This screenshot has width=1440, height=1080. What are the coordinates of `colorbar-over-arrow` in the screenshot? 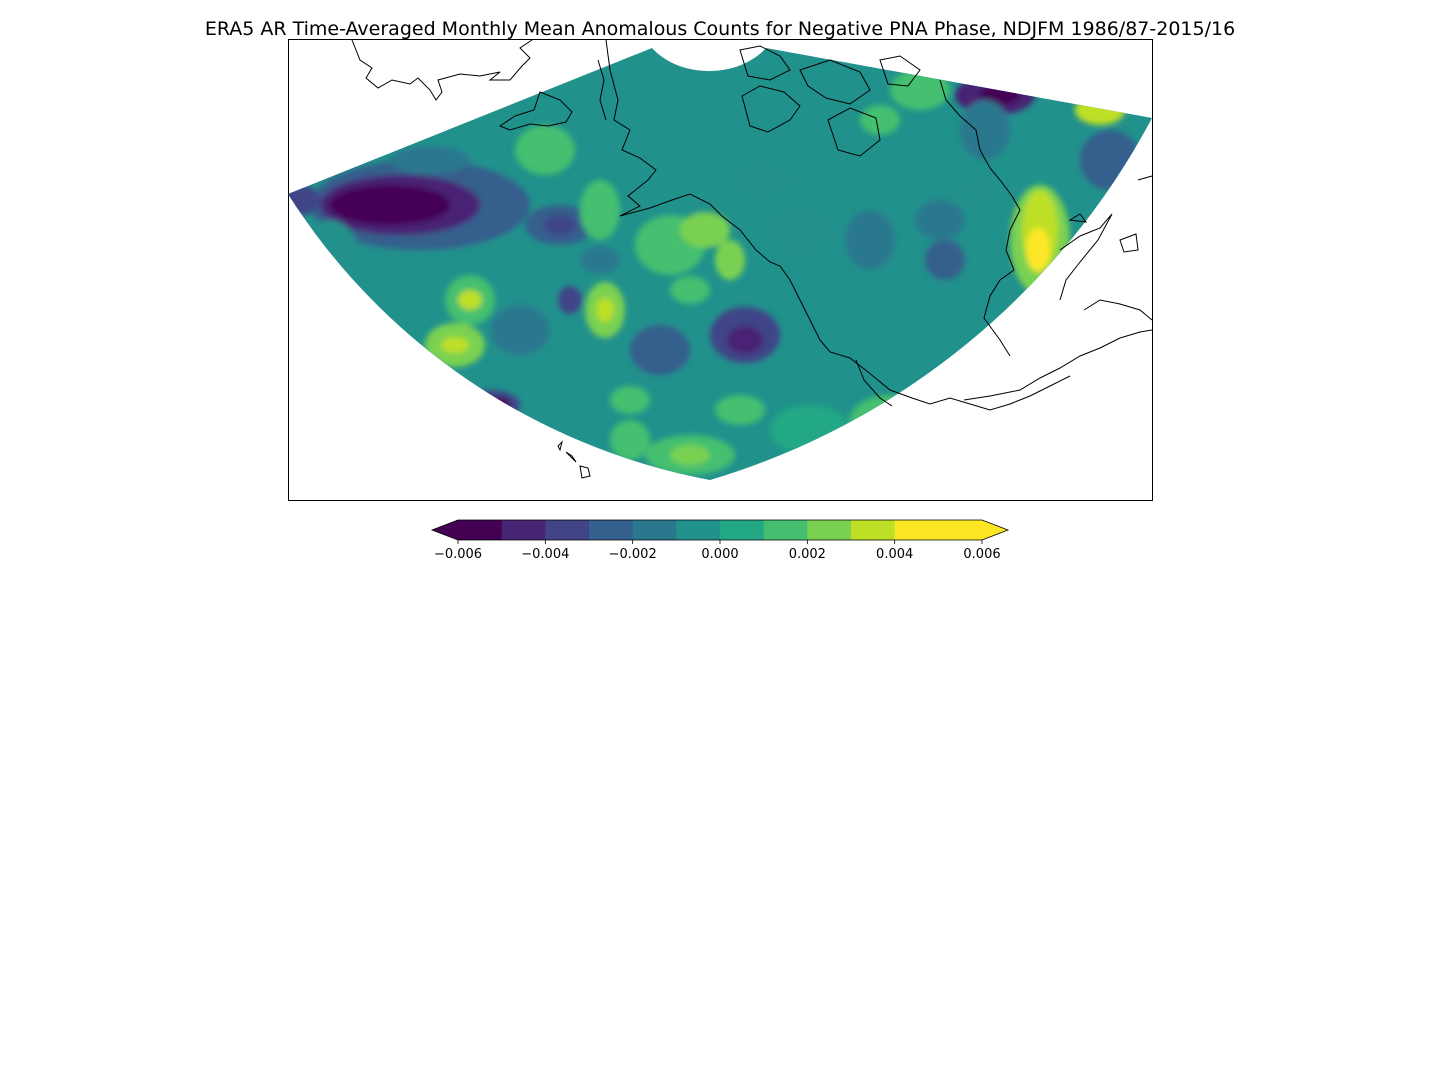 It's located at (995, 530).